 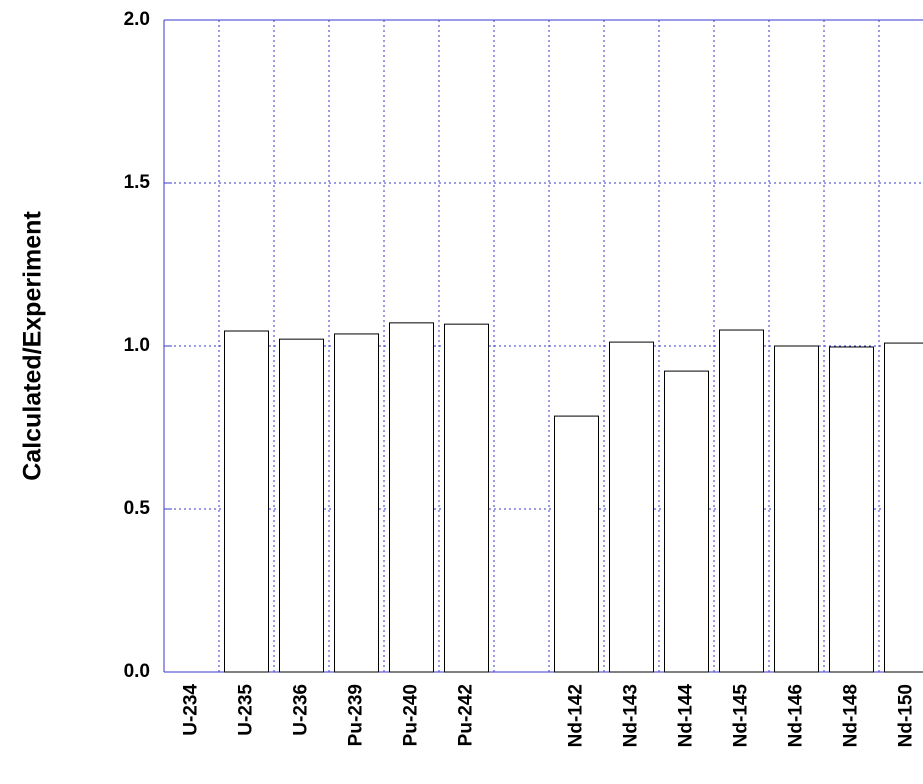 What do you see at coordinates (137, 671) in the screenshot?
I see `y-tick-label: 0.0` at bounding box center [137, 671].